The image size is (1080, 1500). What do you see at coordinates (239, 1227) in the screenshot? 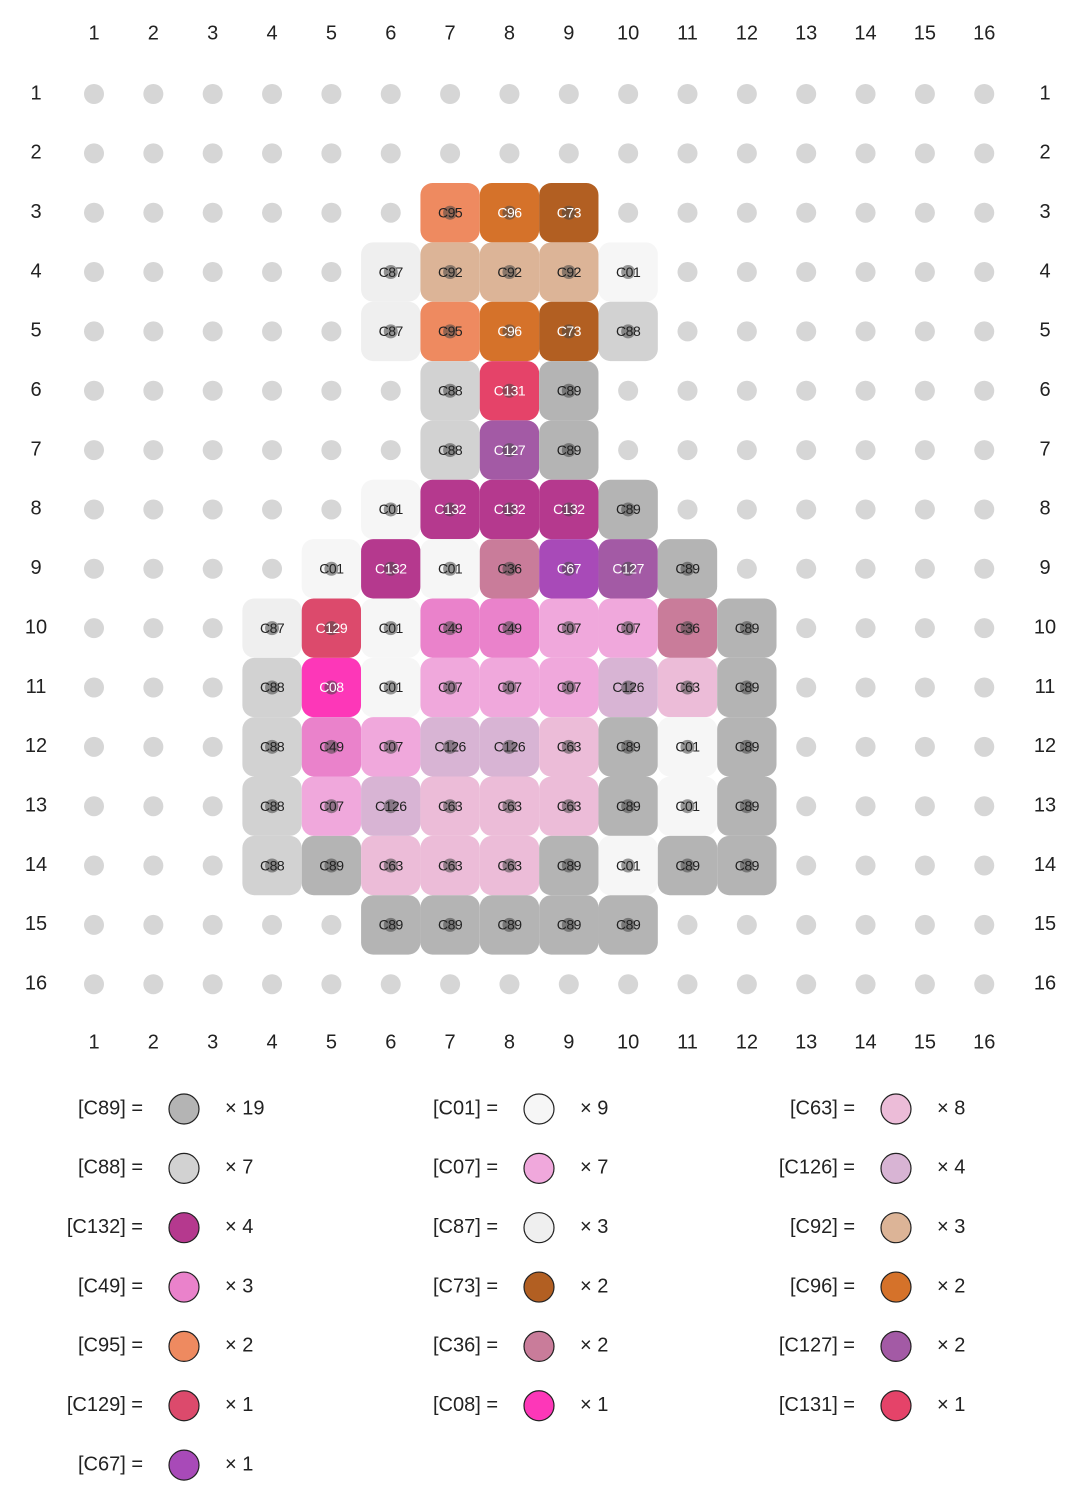
I see `legend-count: × 4` at bounding box center [239, 1227].